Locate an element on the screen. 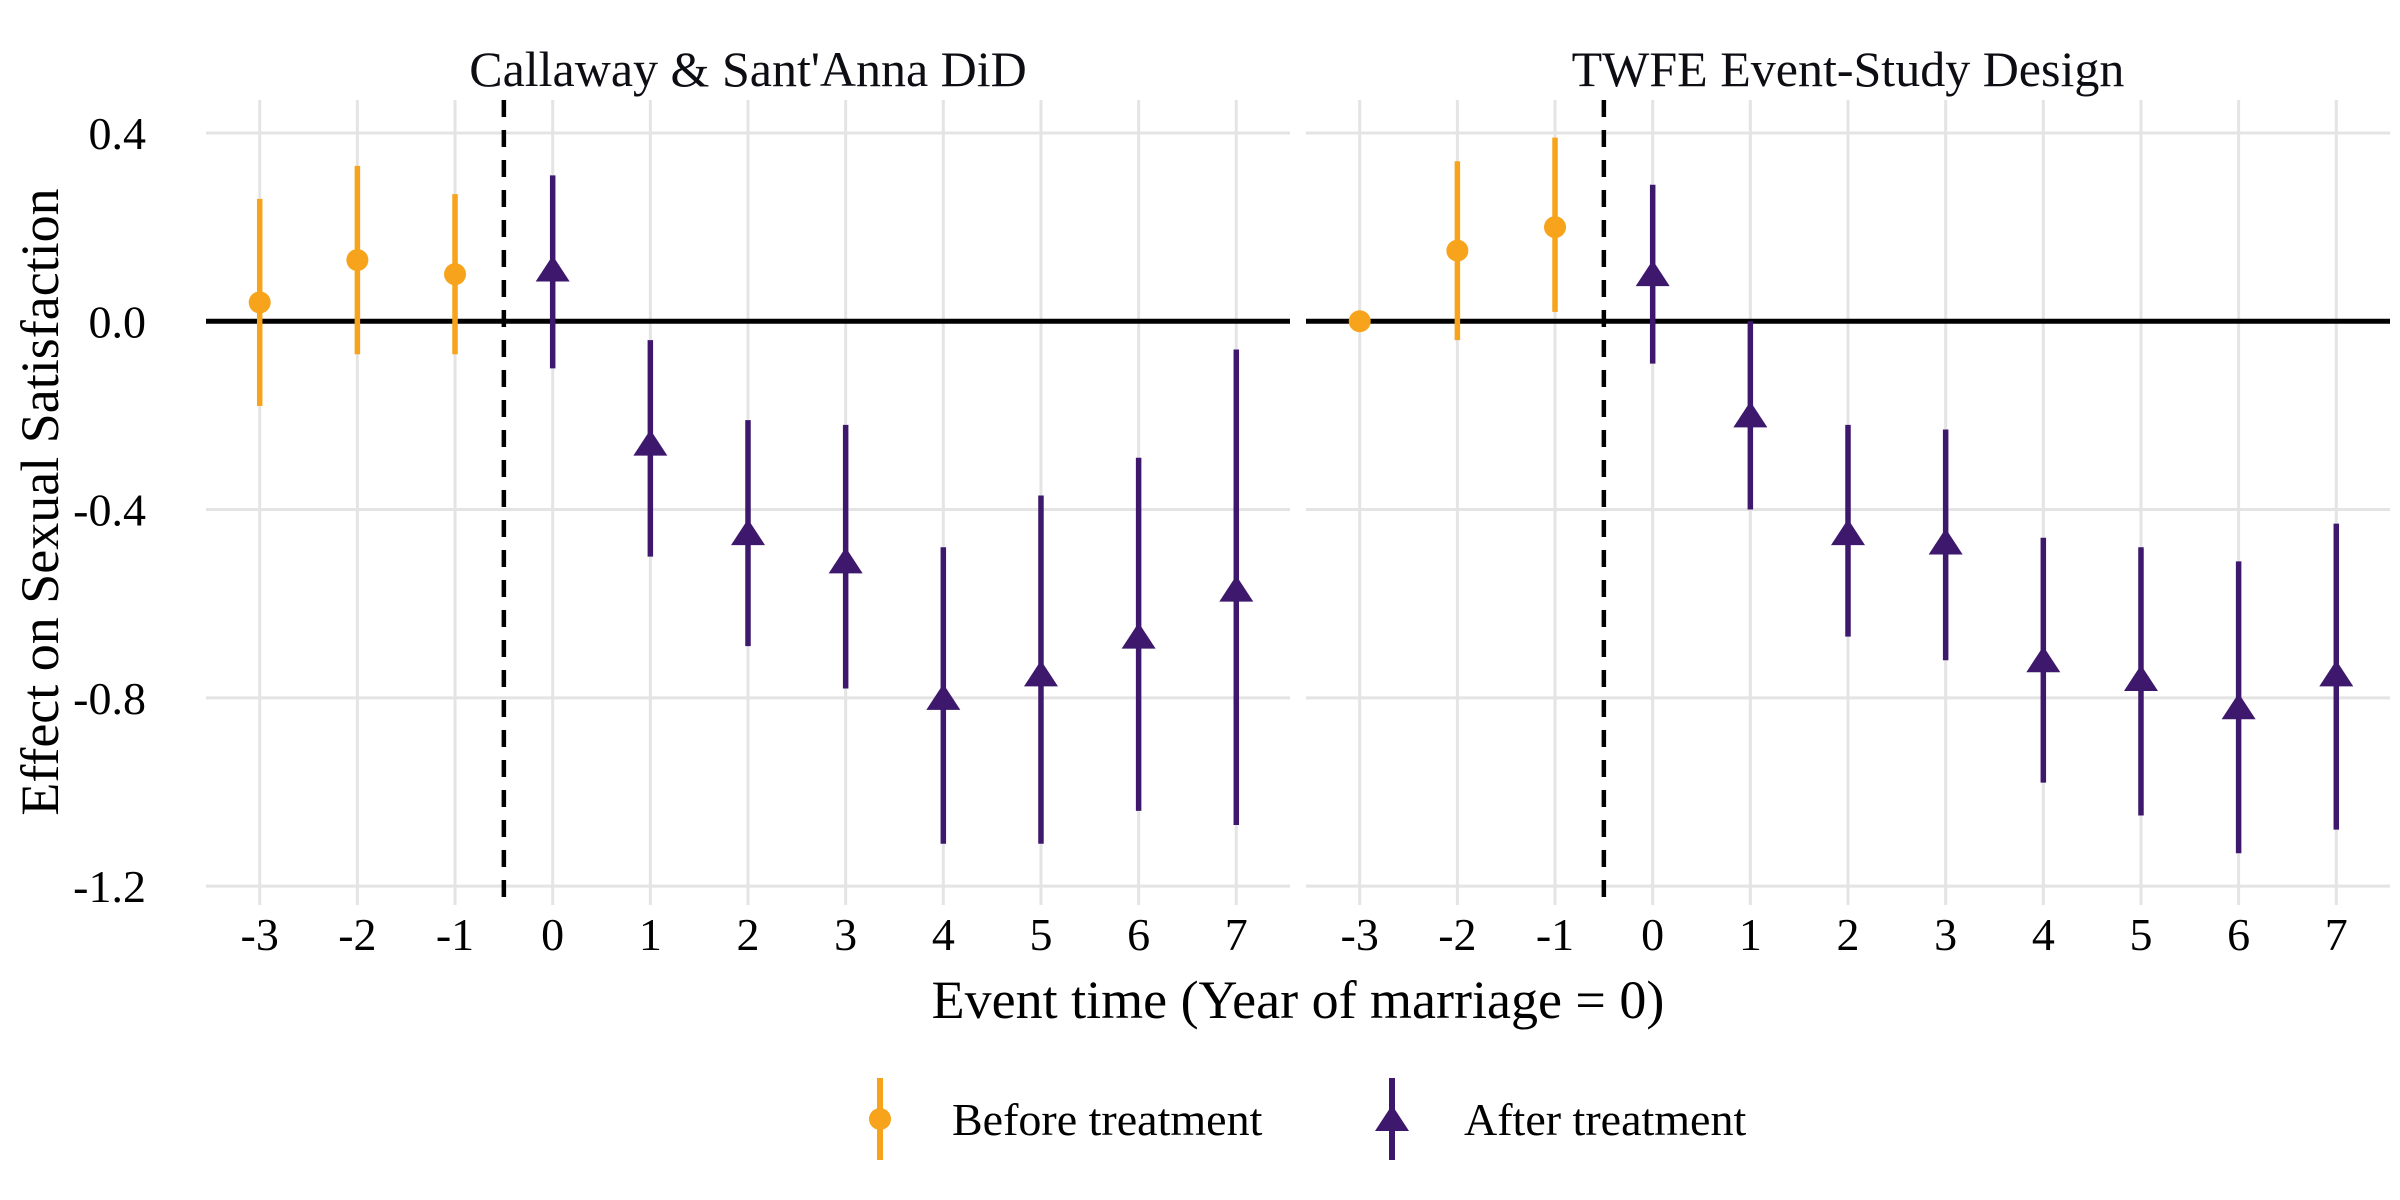  legend-after-label: After treatment is located at coordinates (1605, 1119).